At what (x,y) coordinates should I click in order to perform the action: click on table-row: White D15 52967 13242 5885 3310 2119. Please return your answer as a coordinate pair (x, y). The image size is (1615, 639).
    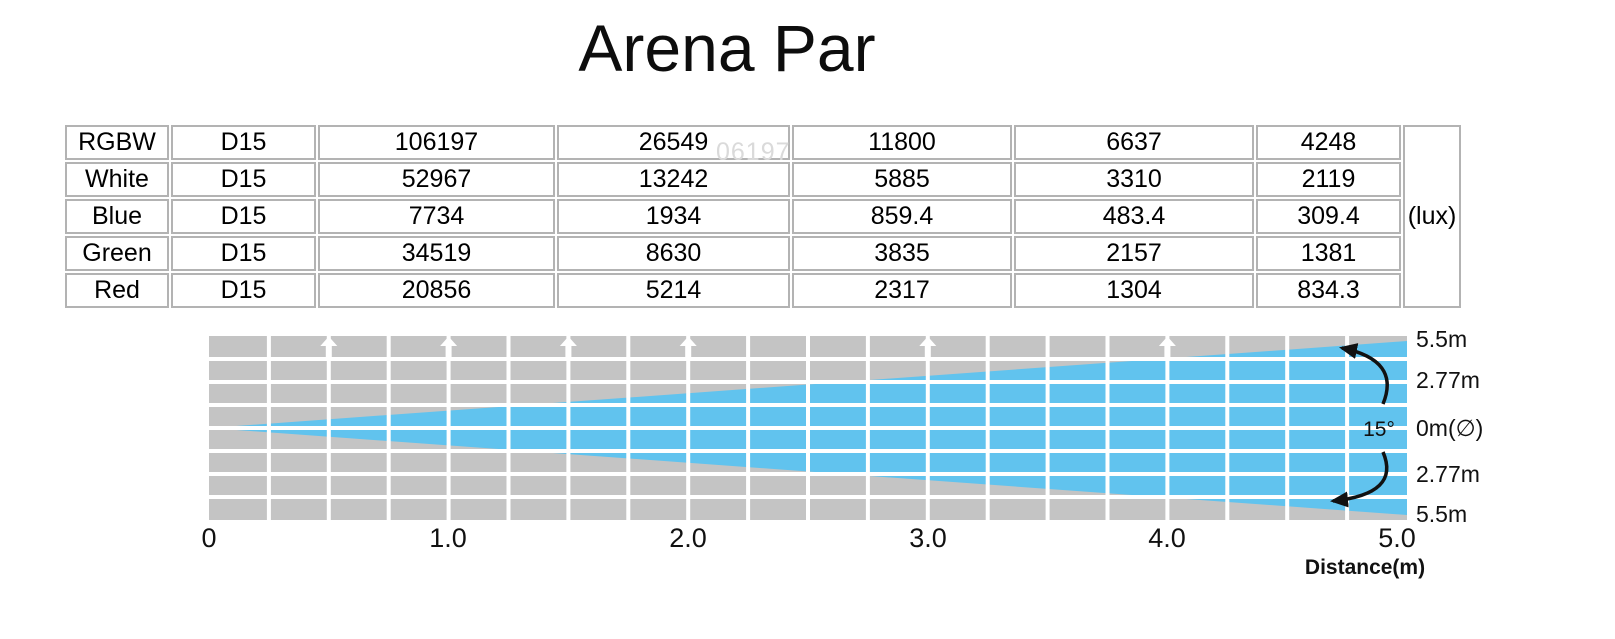
    Looking at the image, I should click on (763, 179).